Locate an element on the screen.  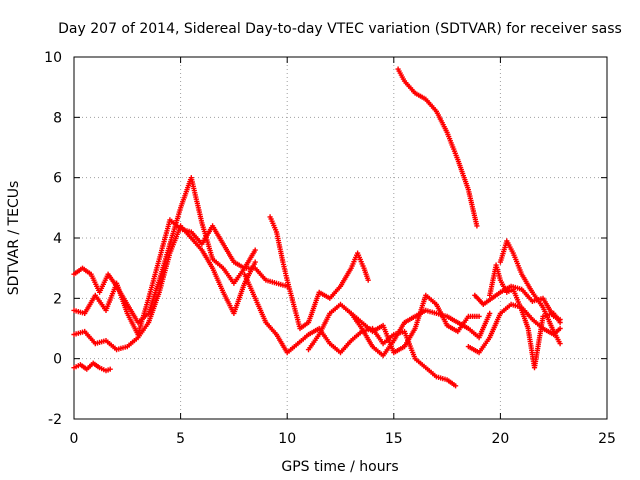
x-tick-label: 25 is located at coordinates (607, 439).